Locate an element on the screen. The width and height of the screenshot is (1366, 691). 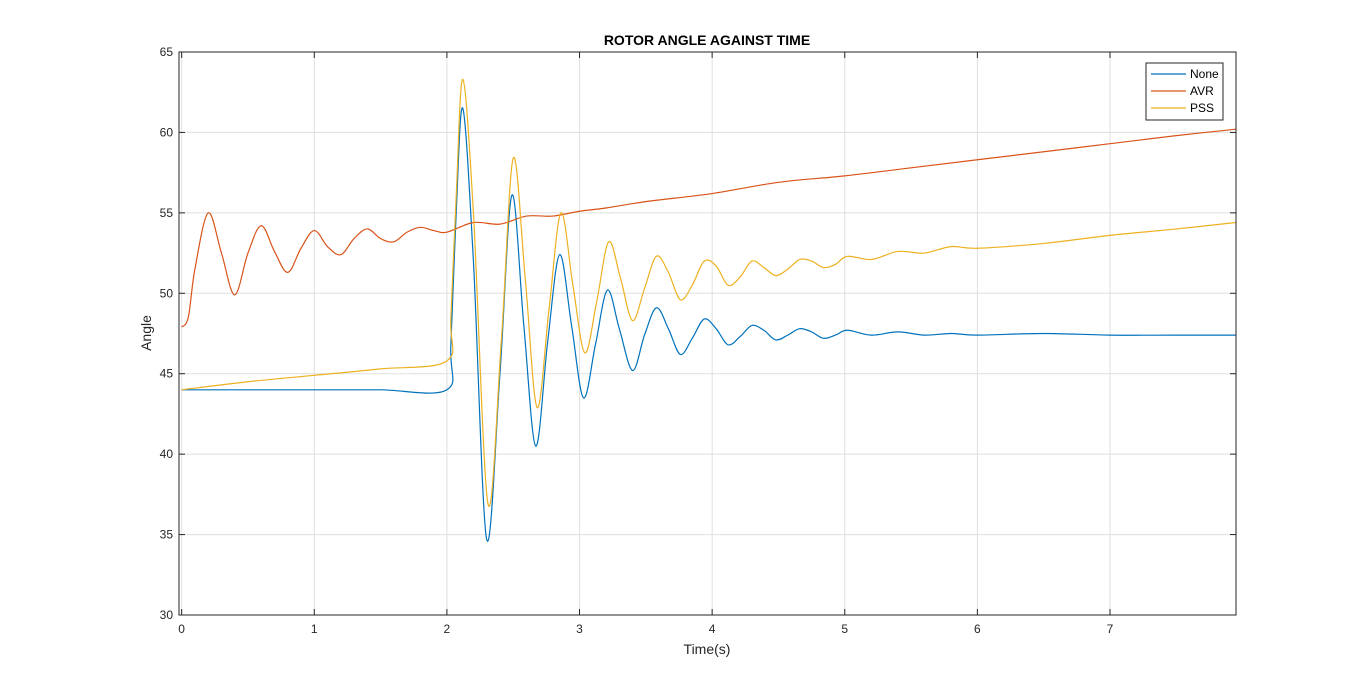
y-tick-label: 40 is located at coordinates (167, 454).